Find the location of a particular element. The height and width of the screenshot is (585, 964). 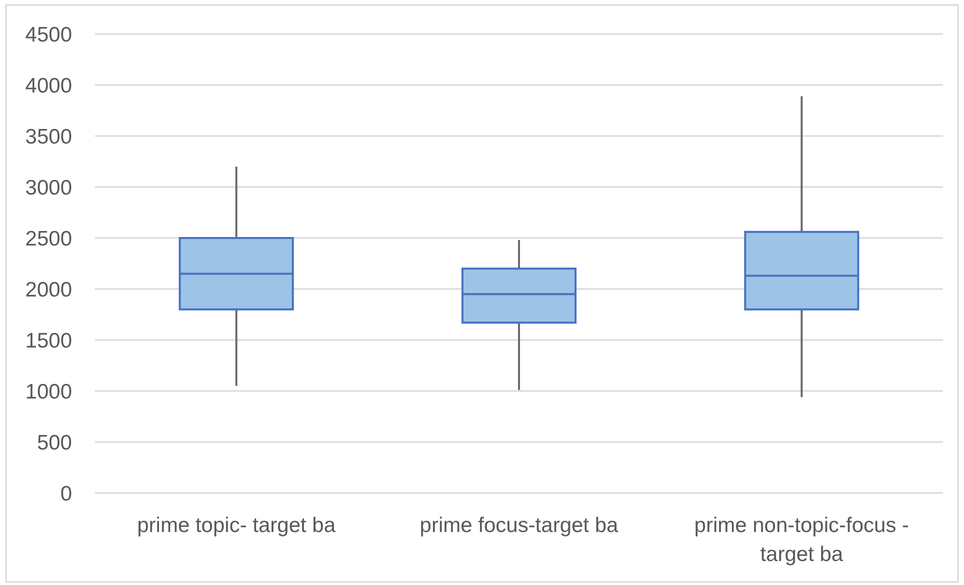

y-tick-label: 4000 is located at coordinates (48, 86).